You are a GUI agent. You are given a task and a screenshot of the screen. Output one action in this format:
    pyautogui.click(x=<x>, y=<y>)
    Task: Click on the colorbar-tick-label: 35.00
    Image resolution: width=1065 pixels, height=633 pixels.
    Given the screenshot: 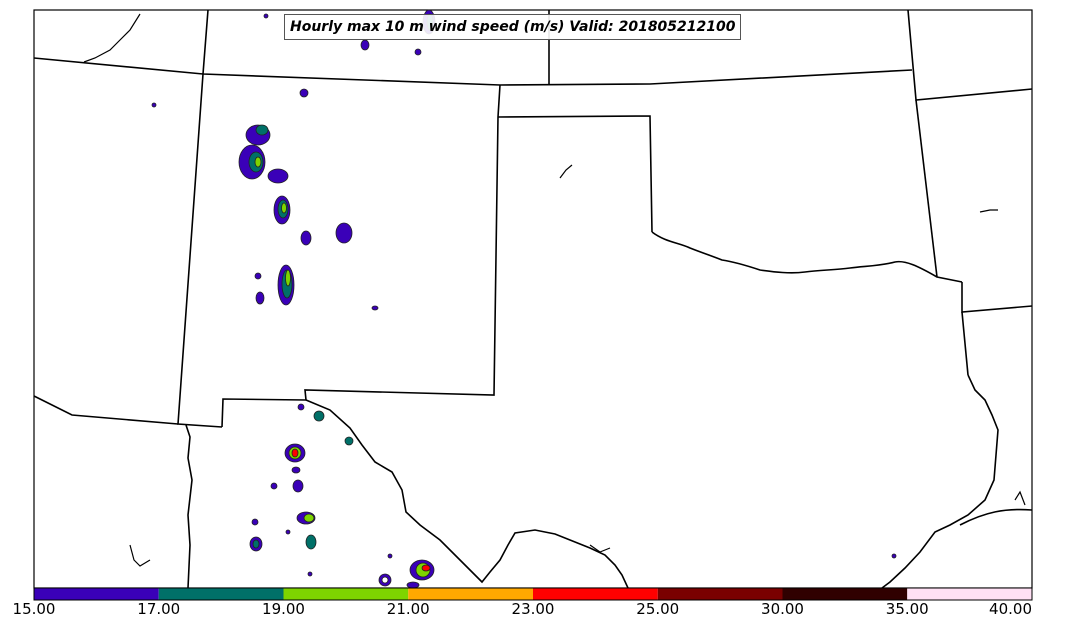 What is the action you would take?
    pyautogui.click(x=907, y=609)
    